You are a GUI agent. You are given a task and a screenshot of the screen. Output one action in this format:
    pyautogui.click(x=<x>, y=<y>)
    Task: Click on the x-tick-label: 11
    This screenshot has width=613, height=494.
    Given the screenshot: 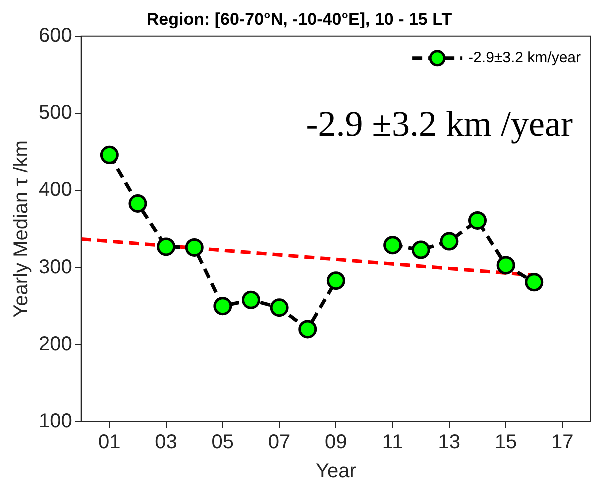 What is the action you would take?
    pyautogui.click(x=393, y=443)
    